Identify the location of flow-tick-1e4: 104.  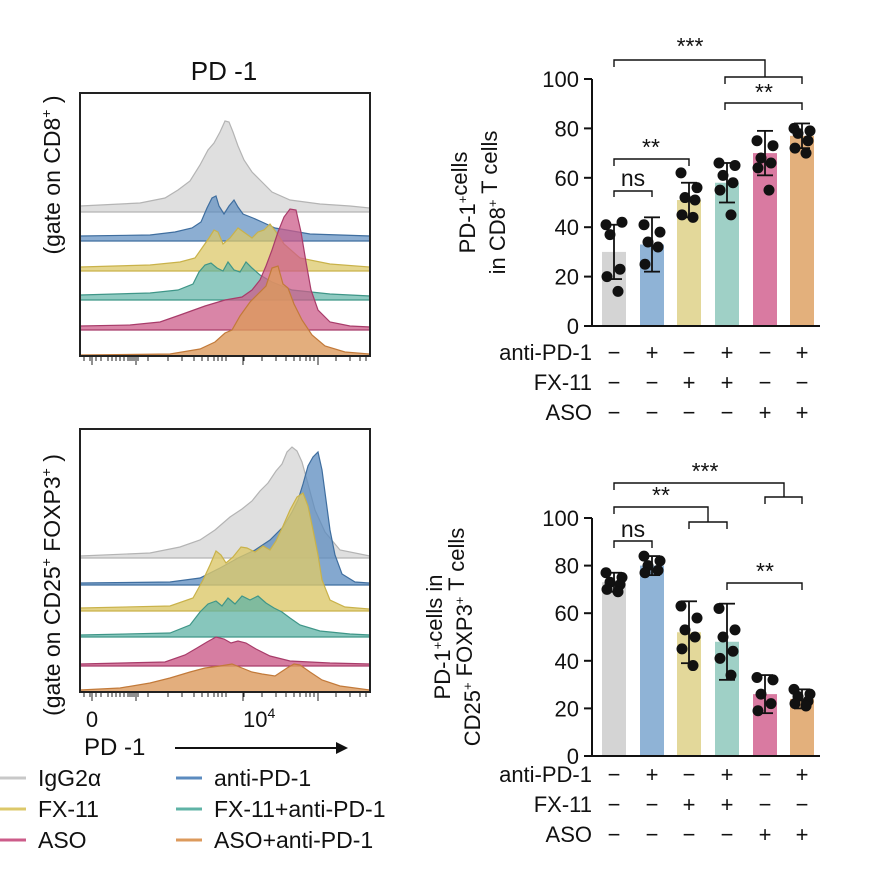
(259, 718).